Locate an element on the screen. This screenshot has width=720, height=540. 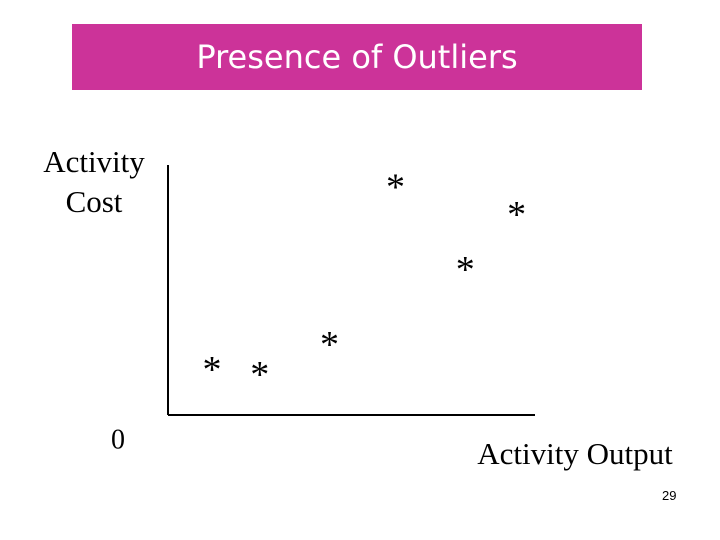
chart-title: Presence of Outliers is located at coordinates (357, 57).